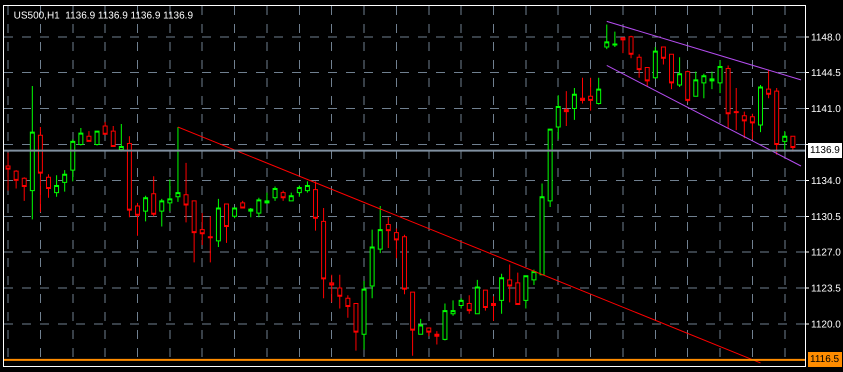 The height and width of the screenshot is (372, 843). What do you see at coordinates (826, 324) in the screenshot?
I see `y-tick-label: 1120.0` at bounding box center [826, 324].